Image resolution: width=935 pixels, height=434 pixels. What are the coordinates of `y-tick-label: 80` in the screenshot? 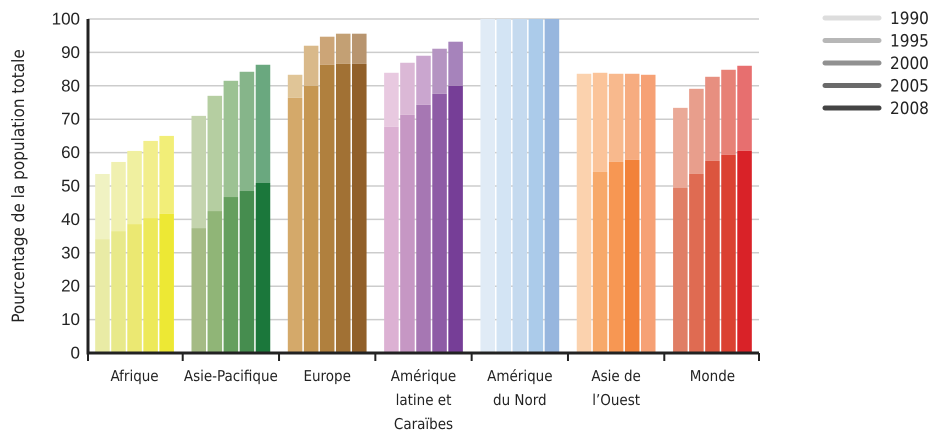 It's located at (70, 86).